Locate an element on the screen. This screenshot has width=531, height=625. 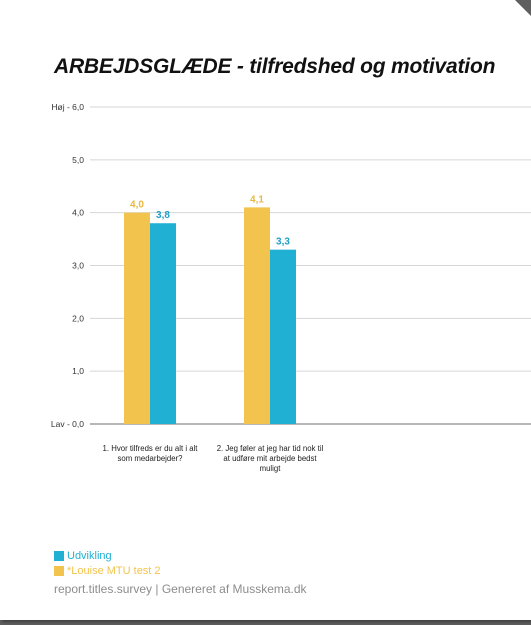
data-label: 4,0 is located at coordinates (137, 205).